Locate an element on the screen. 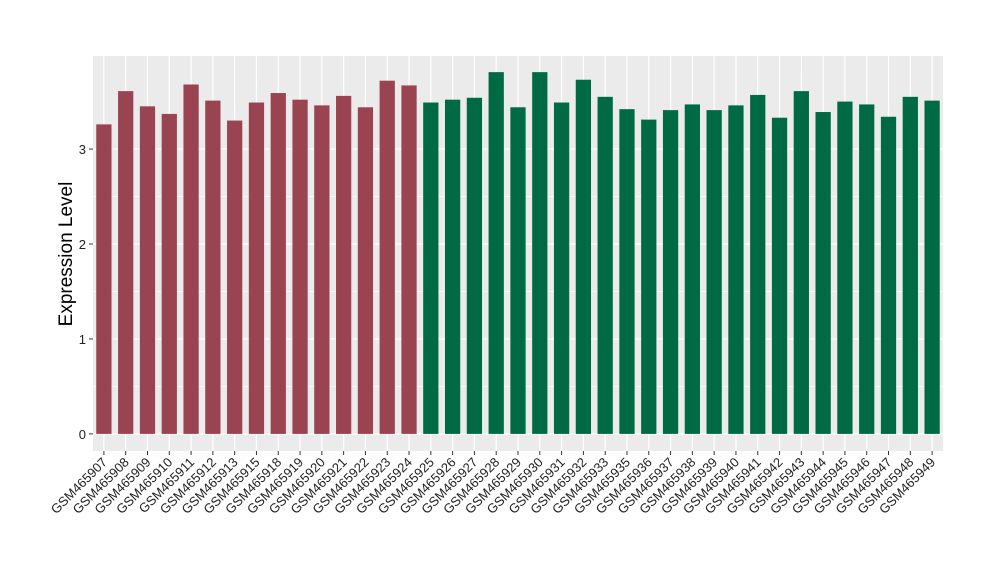 The width and height of the screenshot is (1000, 580). bar-GSM465928 is located at coordinates (496, 253).